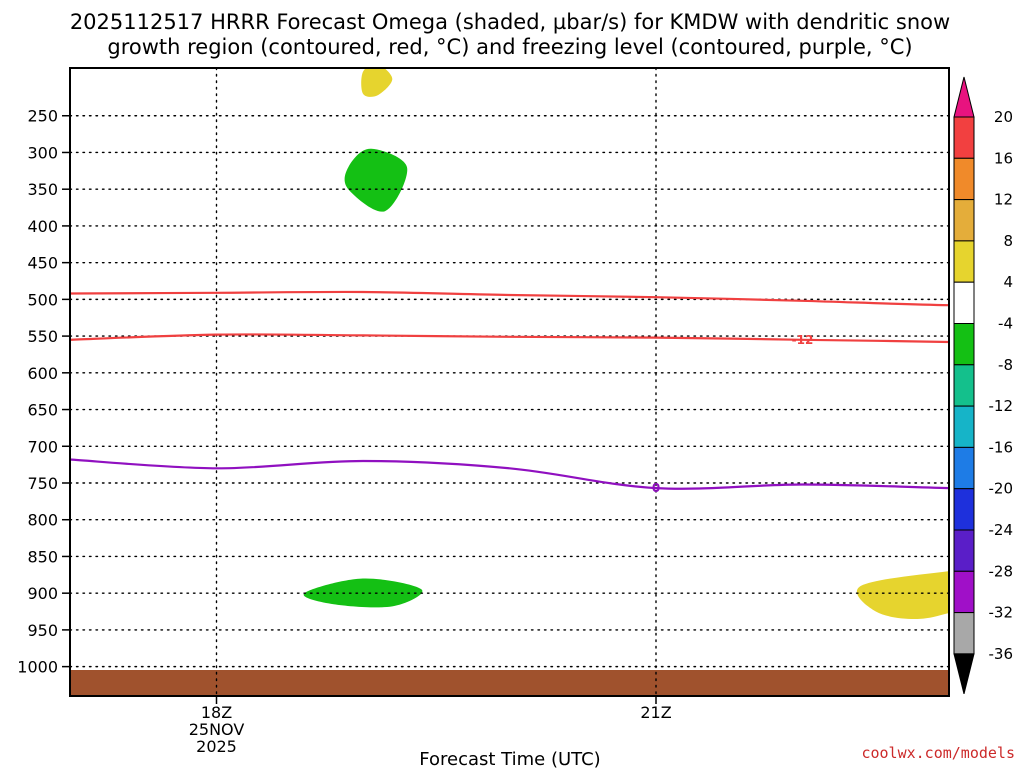 Image resolution: width=1024 pixels, height=768 pixels. What do you see at coordinates (655, 712) in the screenshot?
I see `x-tick-label-21Z-1: 21Z` at bounding box center [655, 712].